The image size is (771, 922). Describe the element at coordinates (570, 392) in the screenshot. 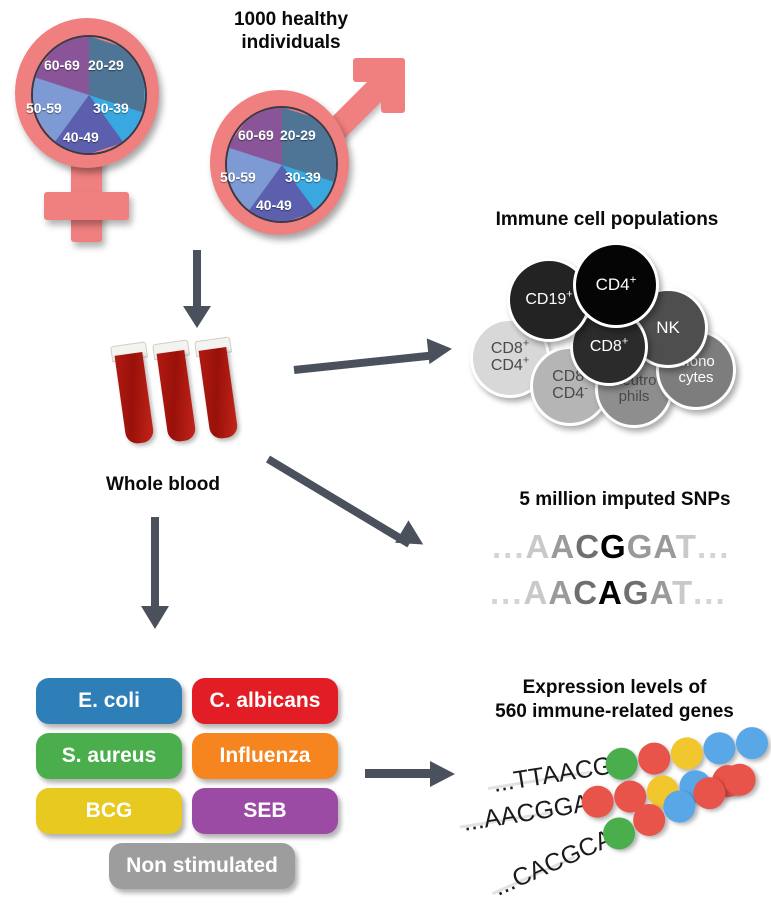

I see `cell-label-line2: CD4-` at that location.